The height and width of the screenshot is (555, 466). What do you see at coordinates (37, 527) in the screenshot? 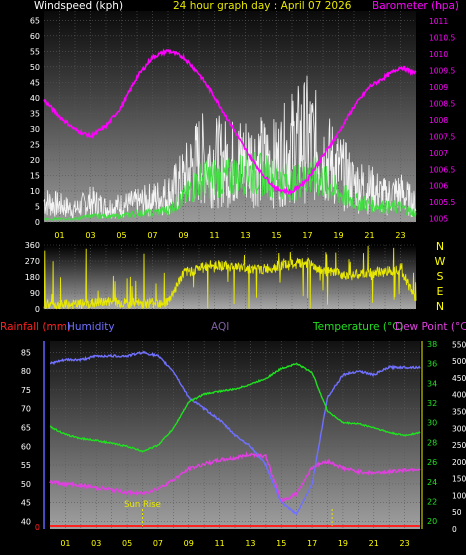
I see `rainfall-tick-label: 0` at bounding box center [37, 527].